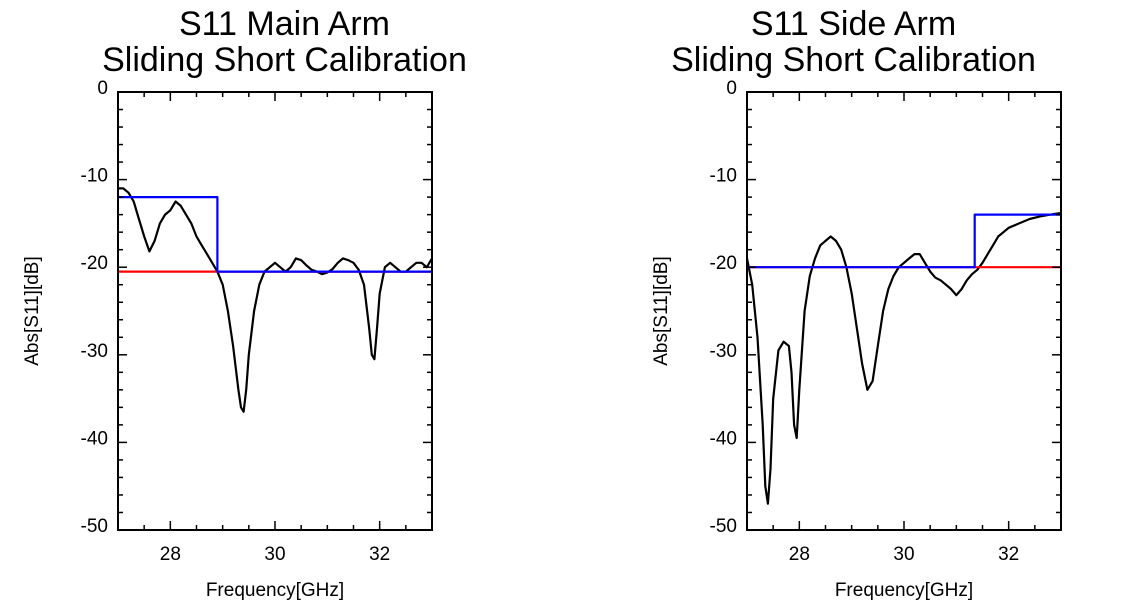 Image resolution: width=1138 pixels, height=610 pixels. Describe the element at coordinates (284, 24) in the screenshot. I see `chart-title-line-1: S11 Main Arm` at that location.